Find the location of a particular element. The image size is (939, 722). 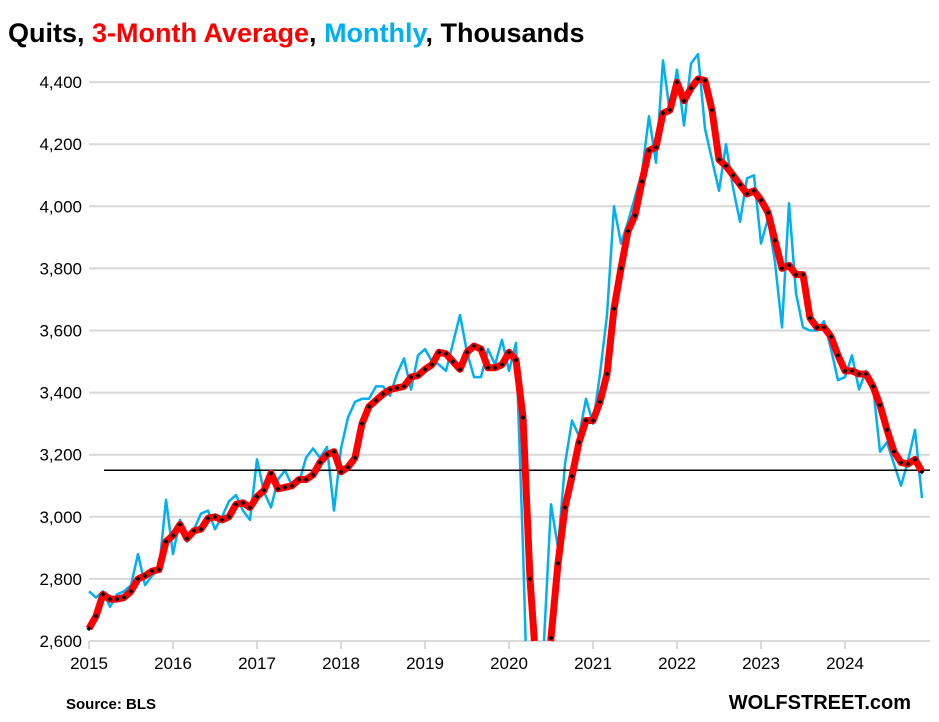

title-sep: , is located at coordinates (317, 33).